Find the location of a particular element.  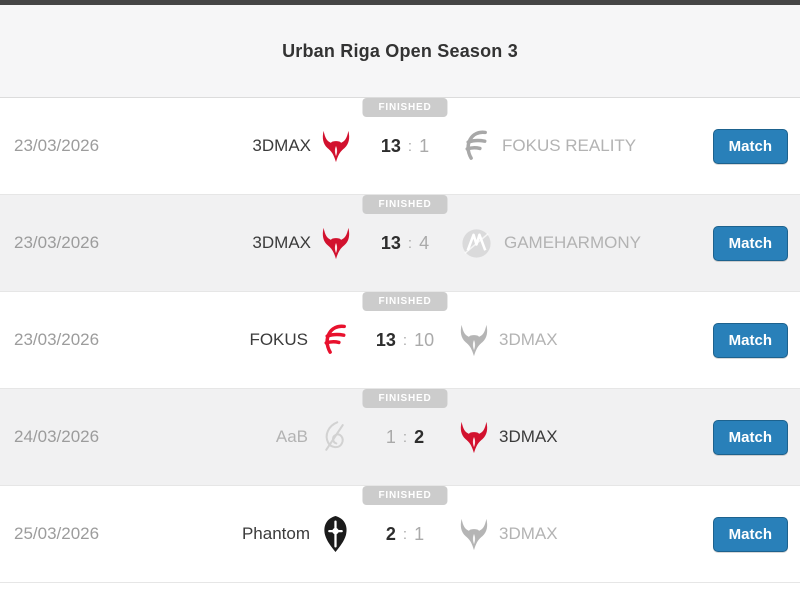

match-date: 24/03/2026 is located at coordinates (57, 436).